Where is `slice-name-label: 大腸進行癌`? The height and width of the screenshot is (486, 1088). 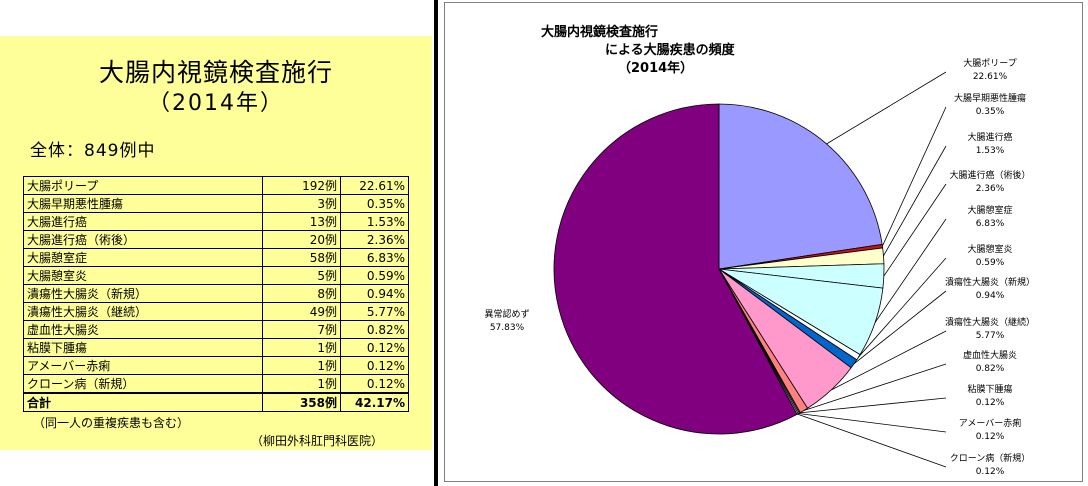 slice-name-label: 大腸進行癌 is located at coordinates (989, 137).